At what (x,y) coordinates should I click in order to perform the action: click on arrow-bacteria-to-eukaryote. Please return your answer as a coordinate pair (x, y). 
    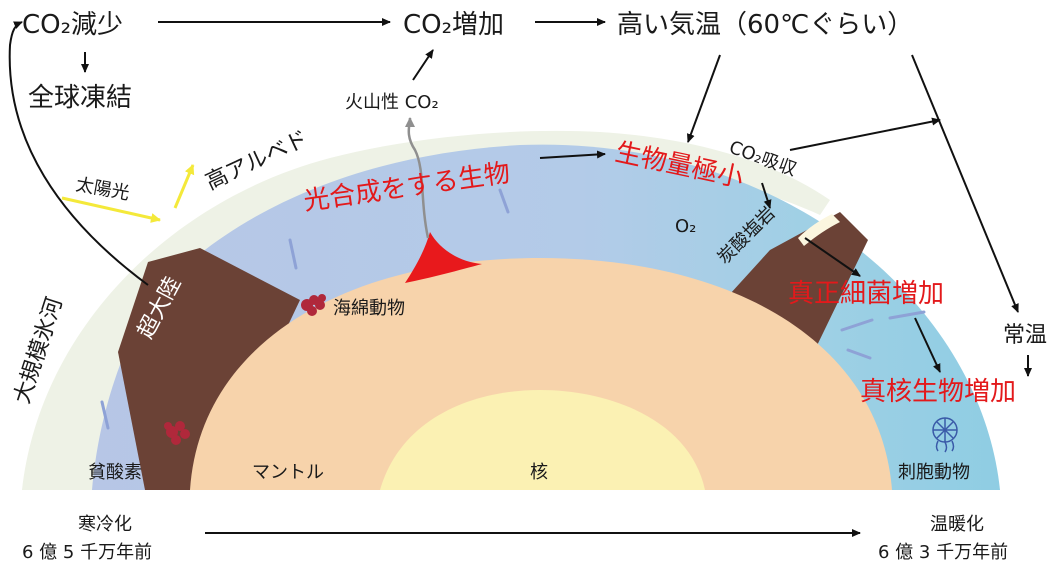
    Looking at the image, I should click on (927, 345).